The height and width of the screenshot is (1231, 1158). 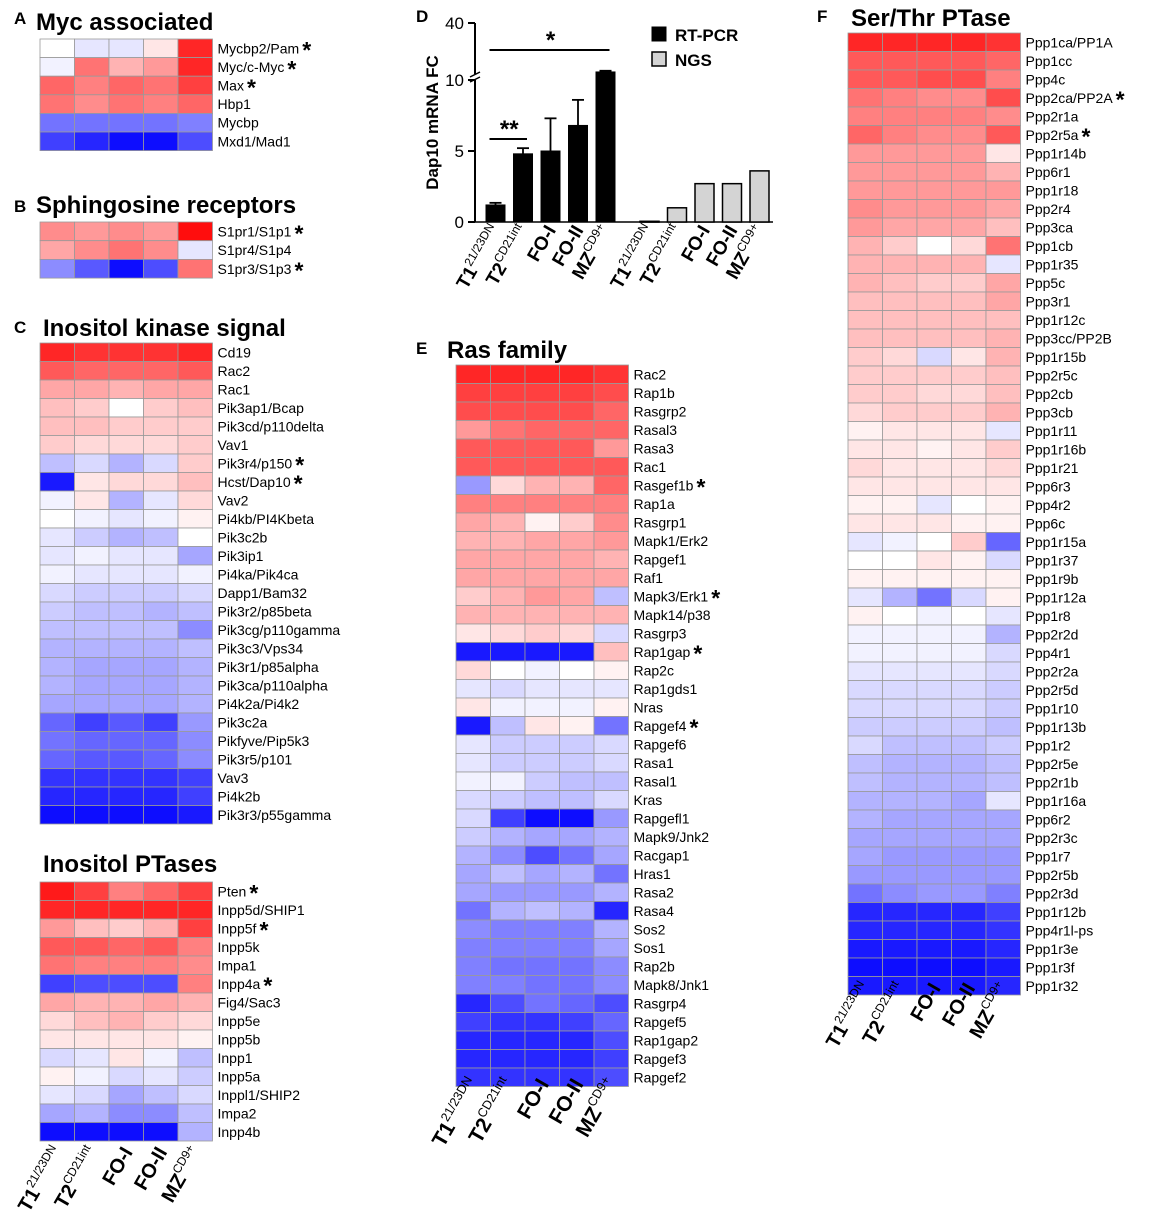 I want to click on row-label: Rap2b, so click(x=654, y=966).